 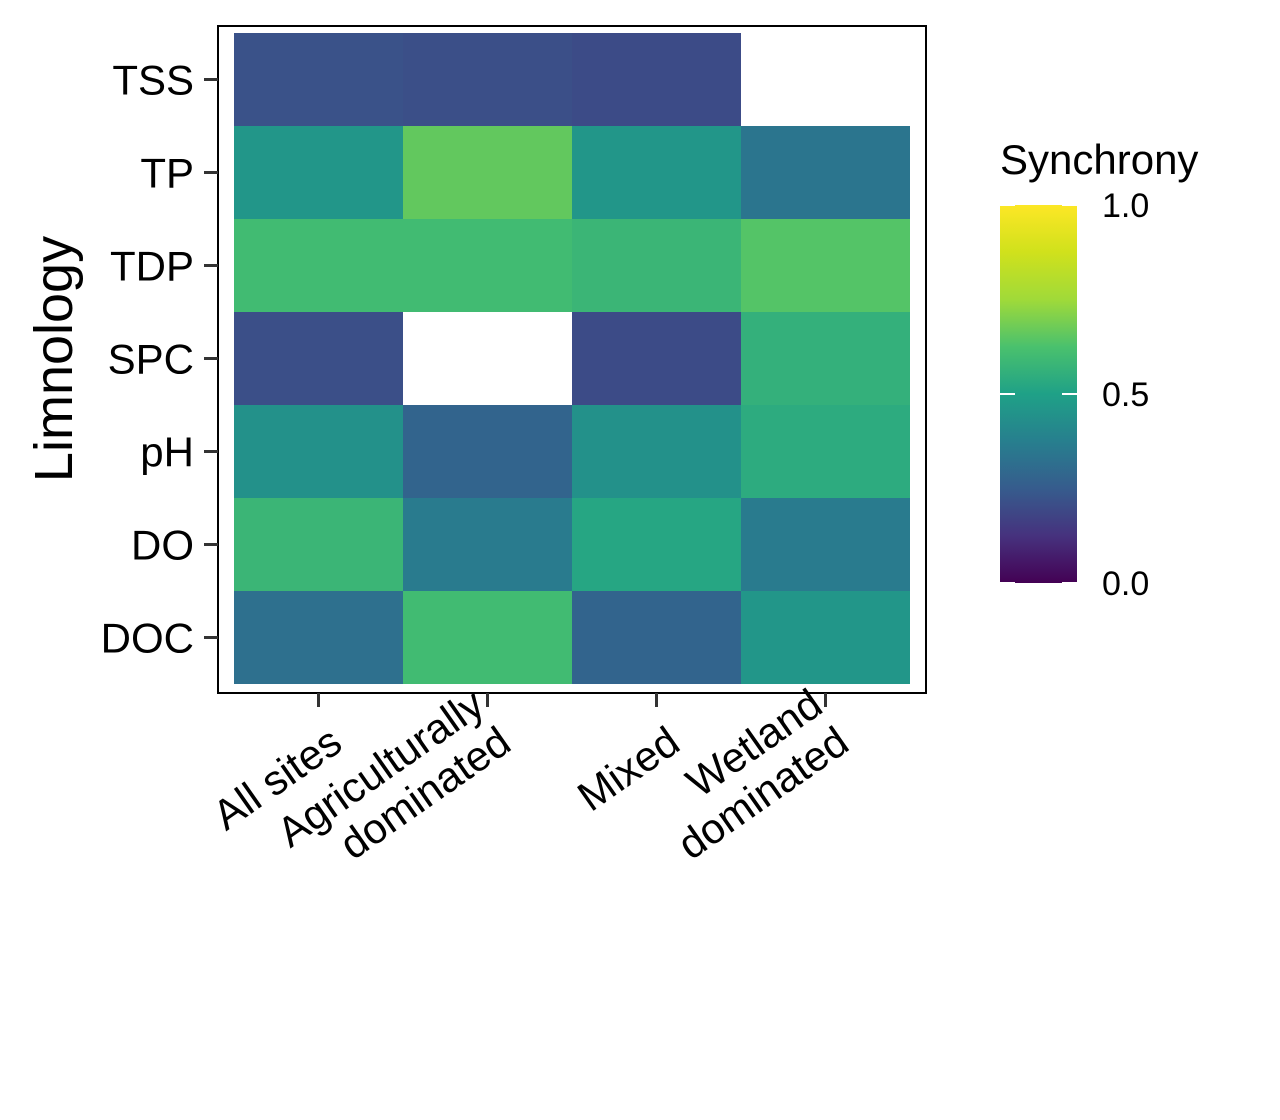 What do you see at coordinates (1099, 159) in the screenshot?
I see `legend-title: Synchrony` at bounding box center [1099, 159].